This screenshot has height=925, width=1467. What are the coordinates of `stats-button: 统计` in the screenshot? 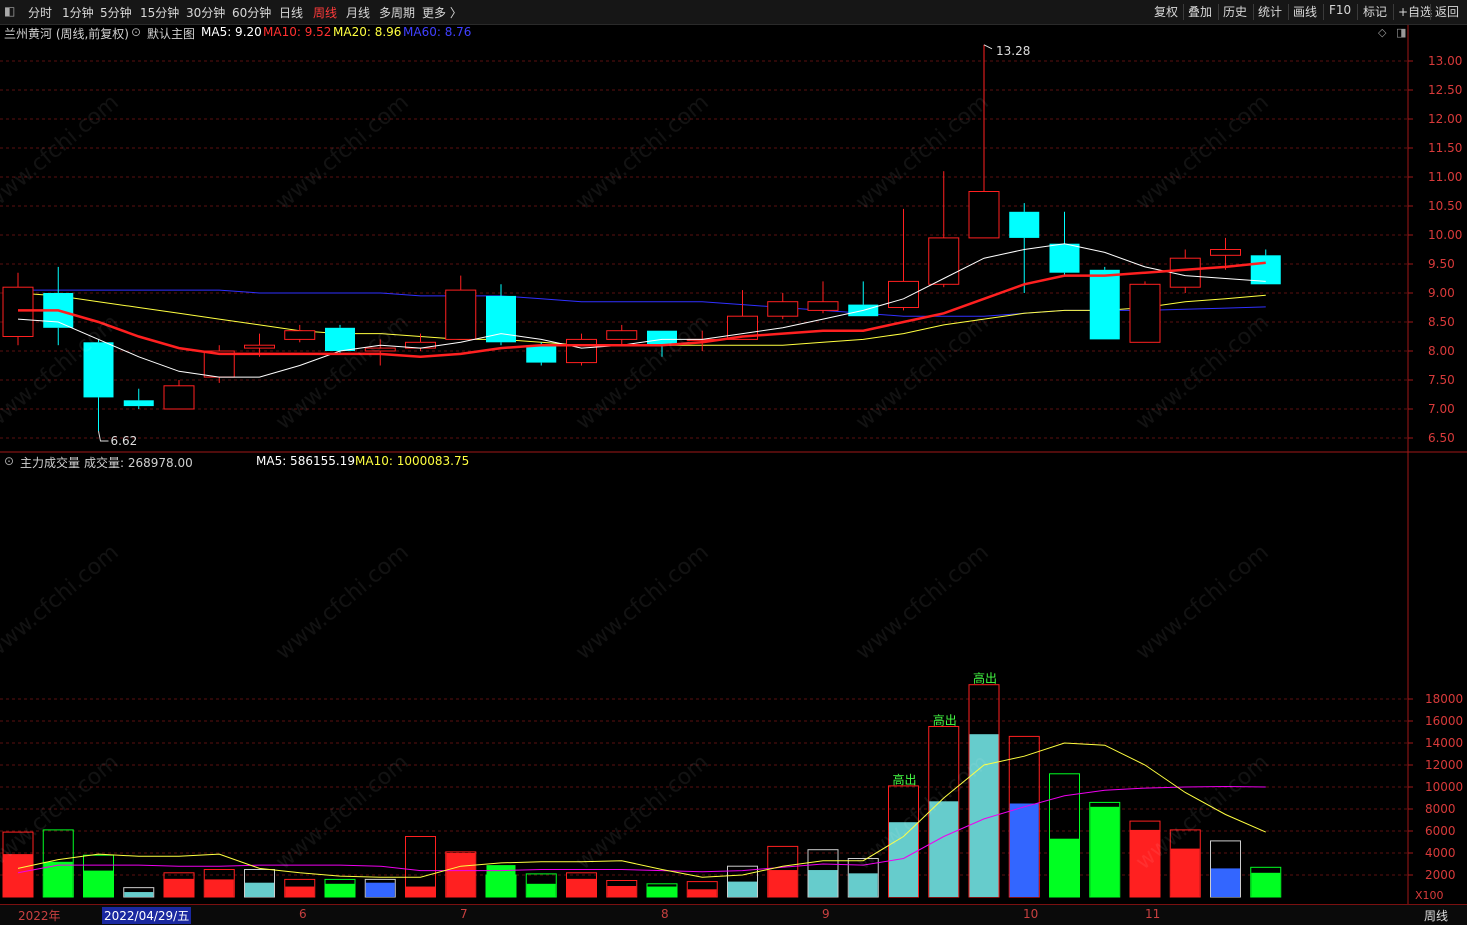 It's located at (1270, 12).